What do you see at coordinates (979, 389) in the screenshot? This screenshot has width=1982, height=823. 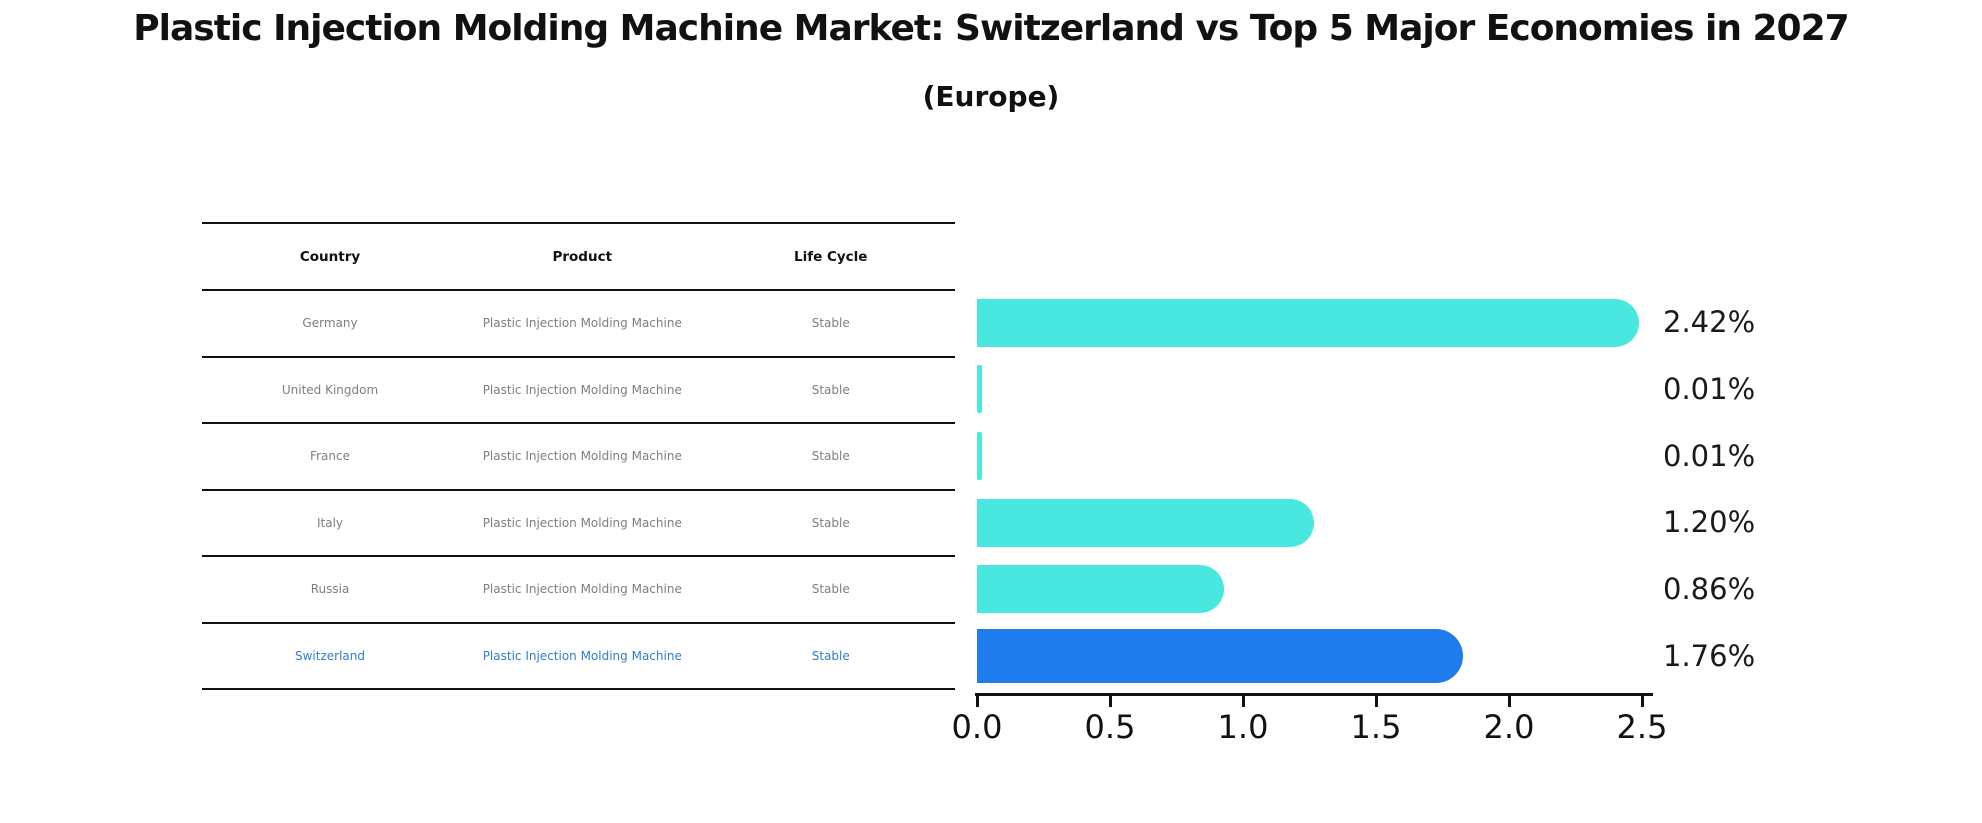 I see `bar-united-kingdom` at bounding box center [979, 389].